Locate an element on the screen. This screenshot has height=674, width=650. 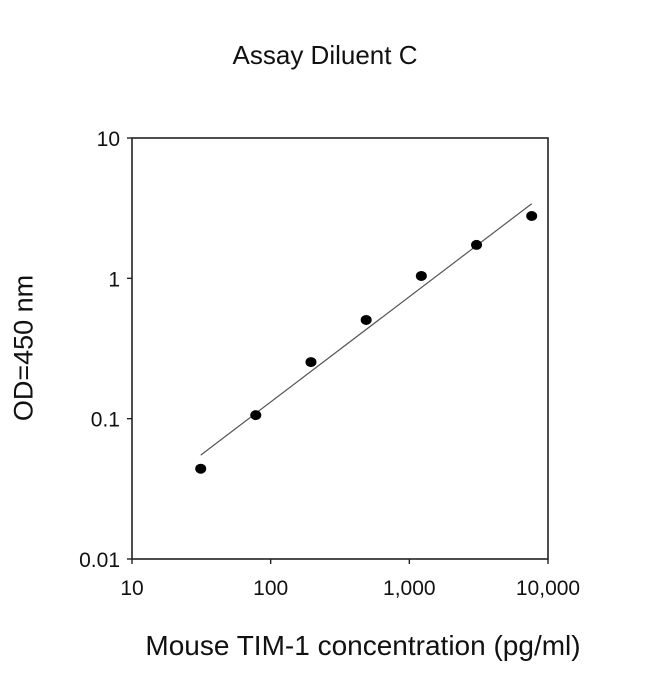
chart-title: Assay Diluent C is located at coordinates (325, 55).